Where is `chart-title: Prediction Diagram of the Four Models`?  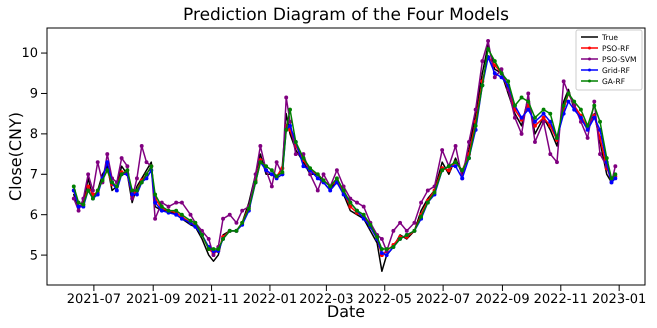 chart-title: Prediction Diagram of the Four Models is located at coordinates (346, 15).